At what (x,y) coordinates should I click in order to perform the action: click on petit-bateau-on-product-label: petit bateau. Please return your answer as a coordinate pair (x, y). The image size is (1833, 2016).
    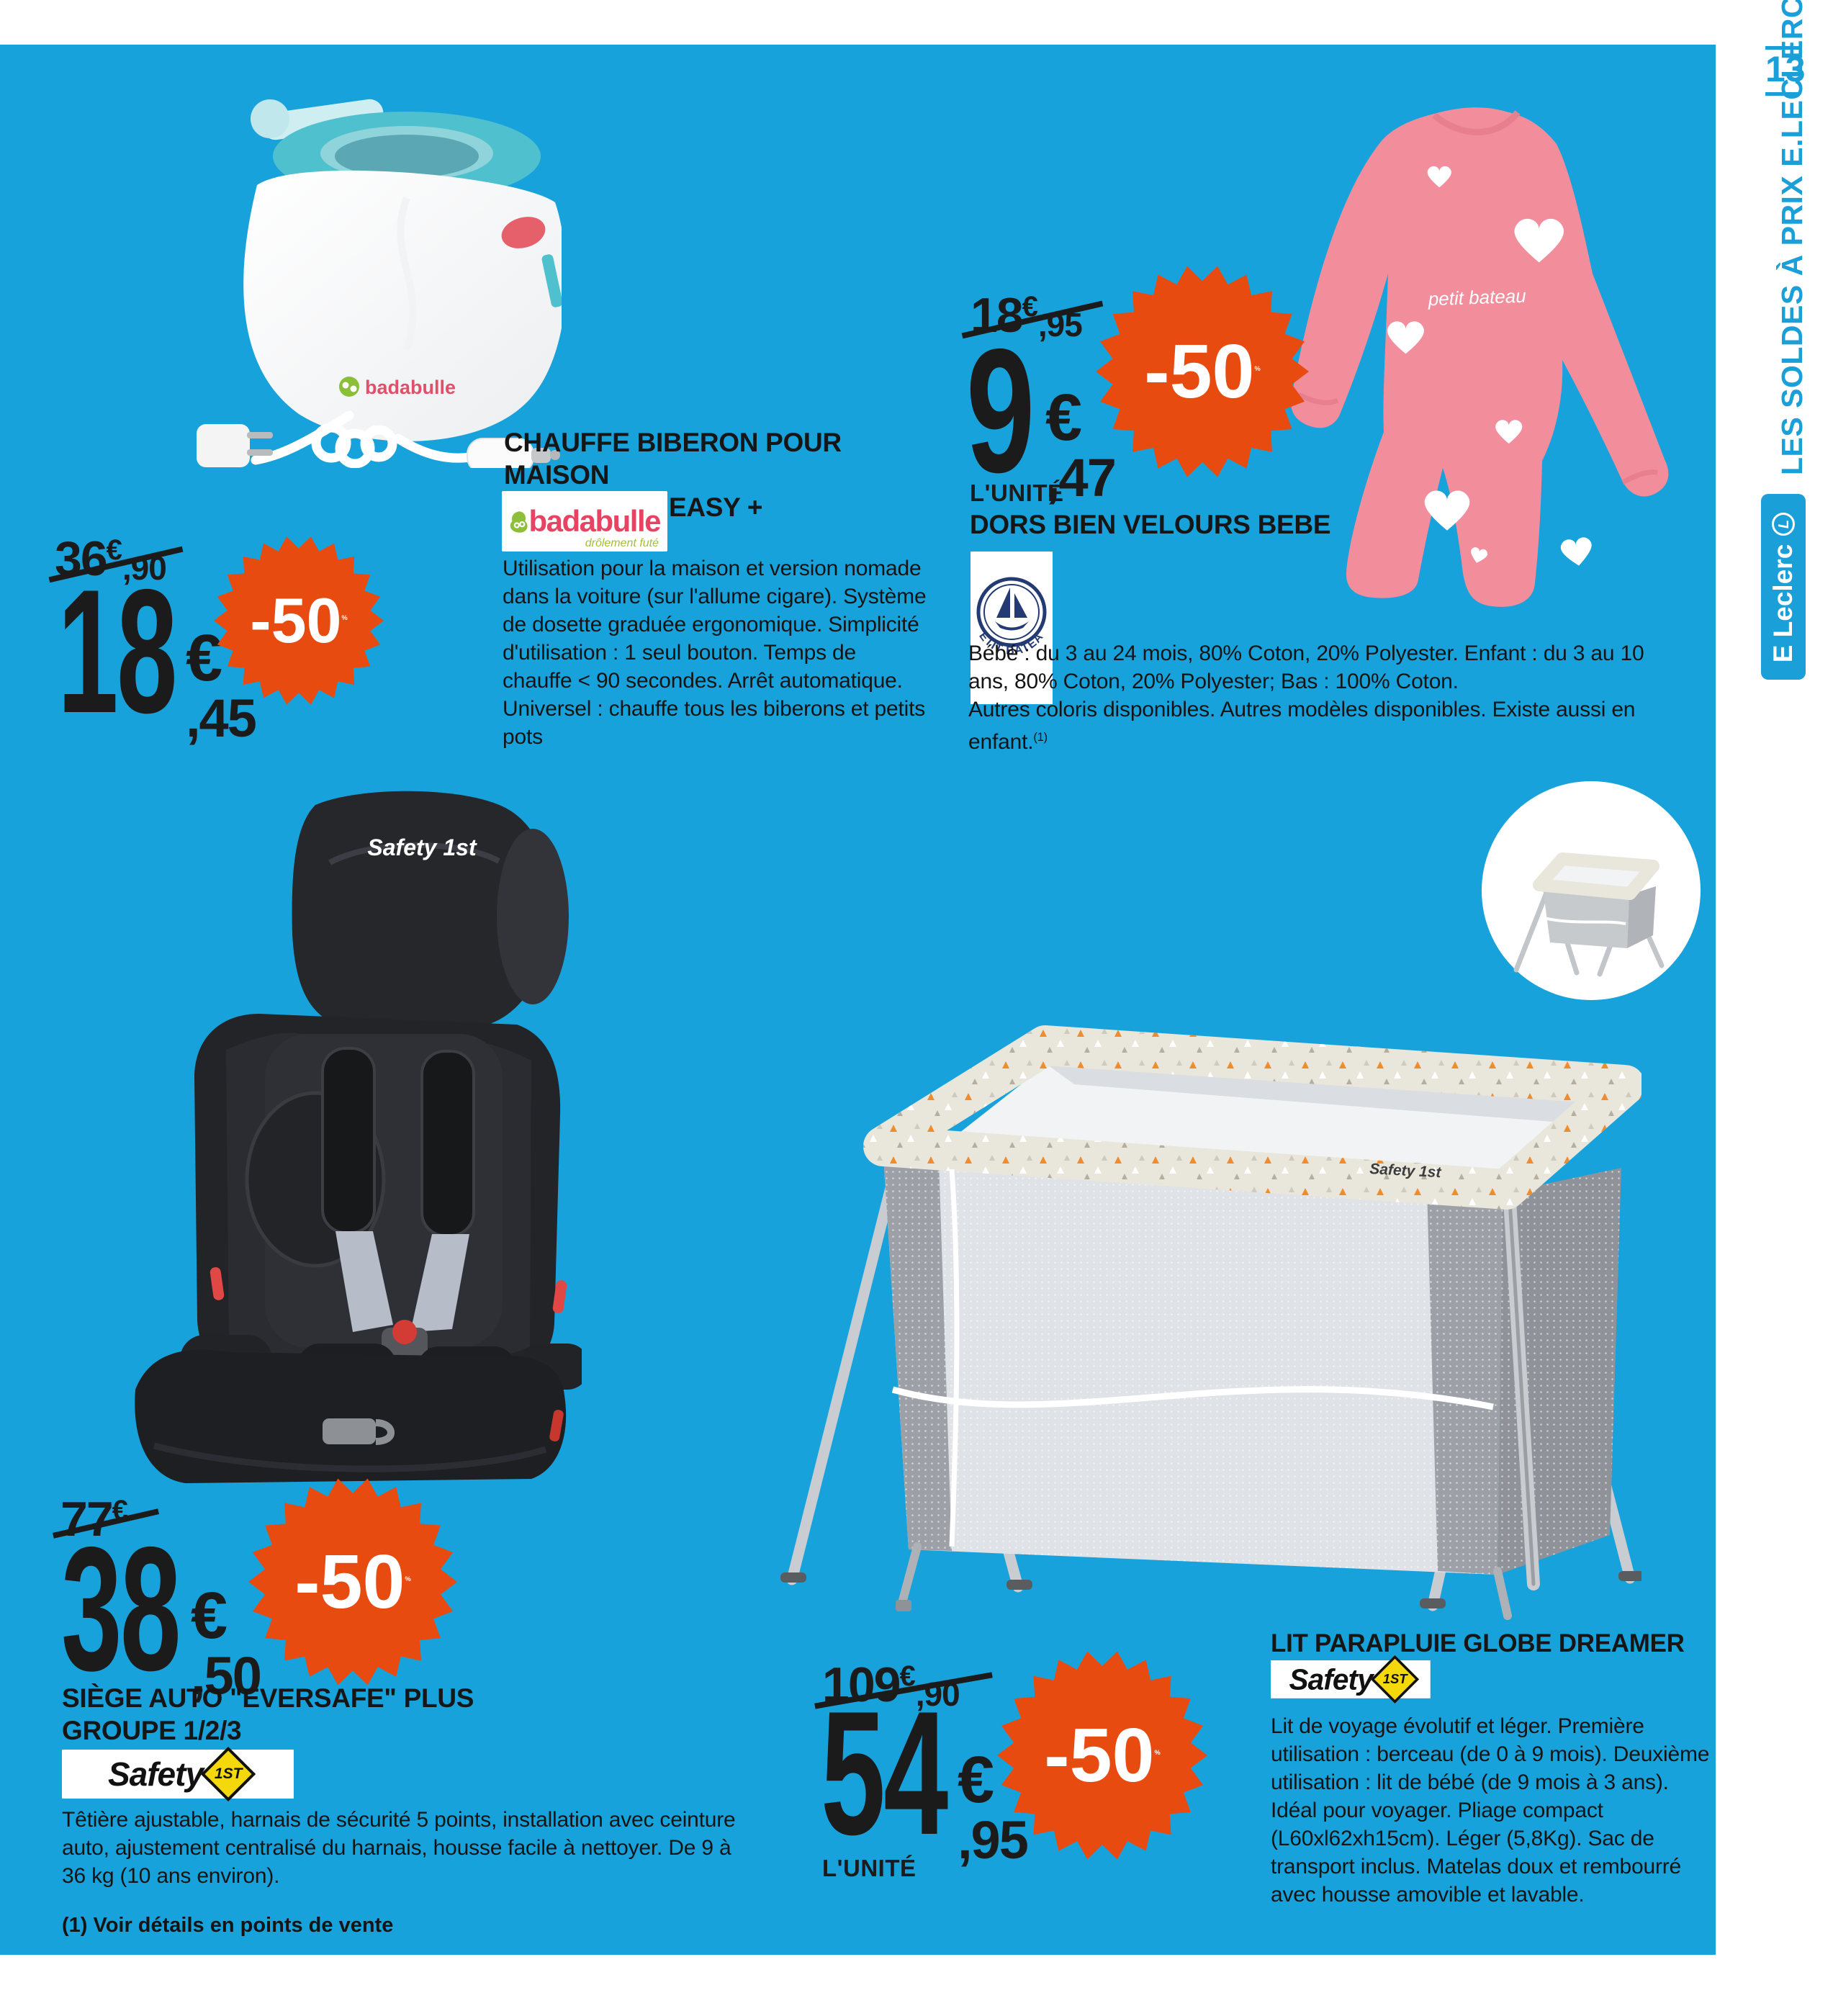
    Looking at the image, I should click on (1476, 297).